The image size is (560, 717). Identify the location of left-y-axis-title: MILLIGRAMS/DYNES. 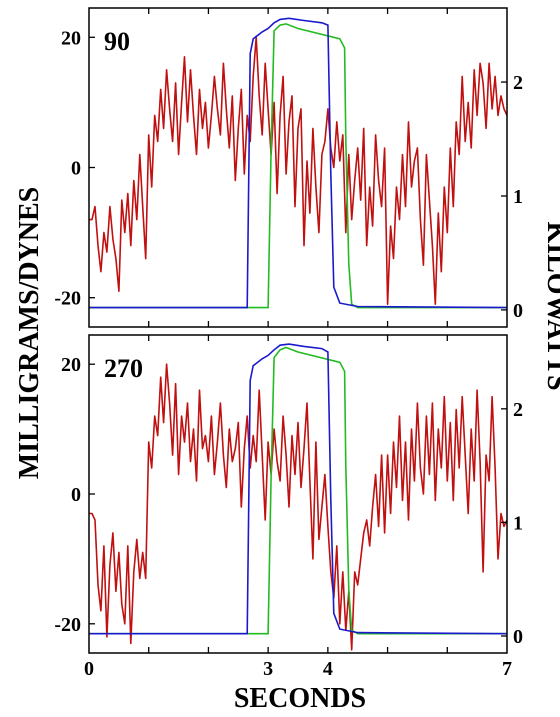
(29, 333).